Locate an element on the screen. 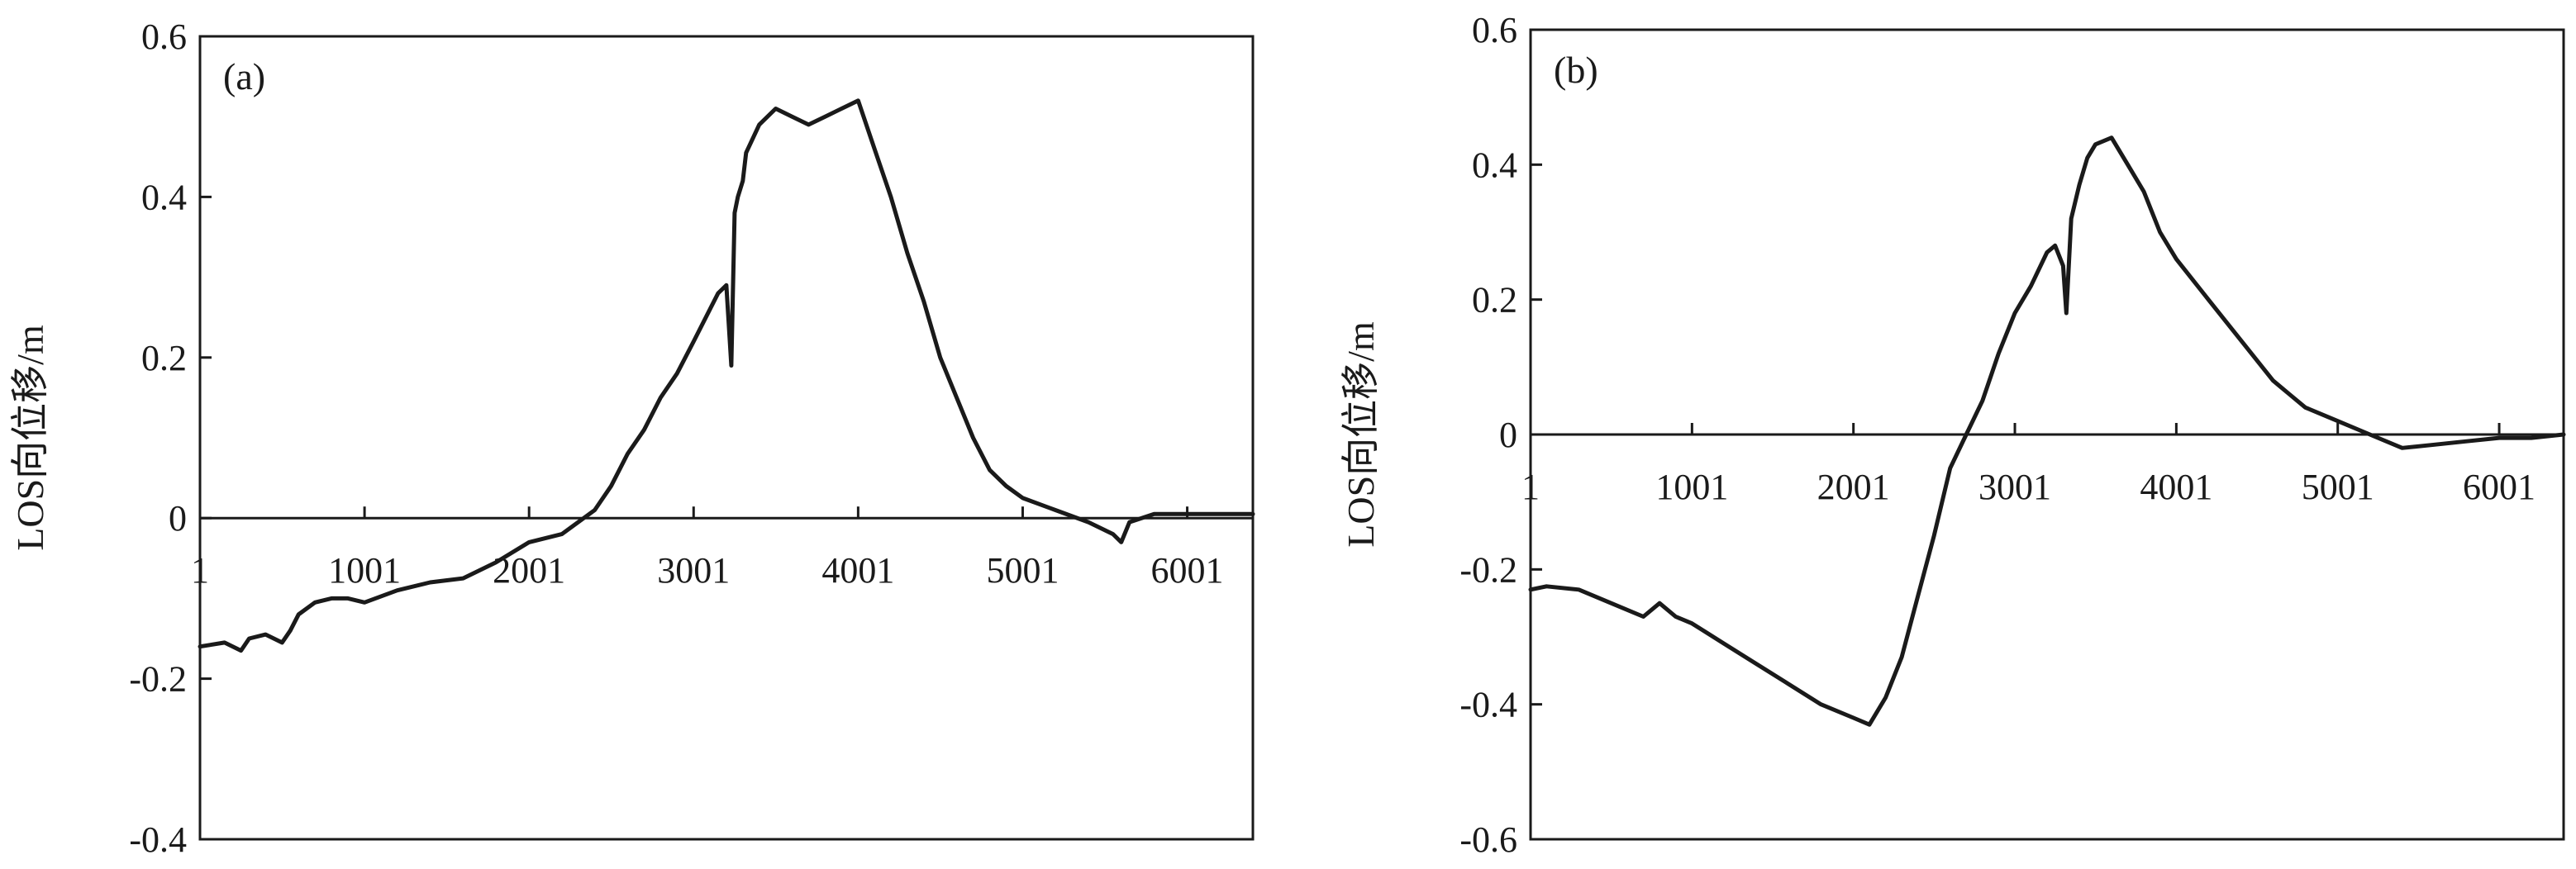 The image size is (2576, 869). panel-label: (b) is located at coordinates (1576, 70).